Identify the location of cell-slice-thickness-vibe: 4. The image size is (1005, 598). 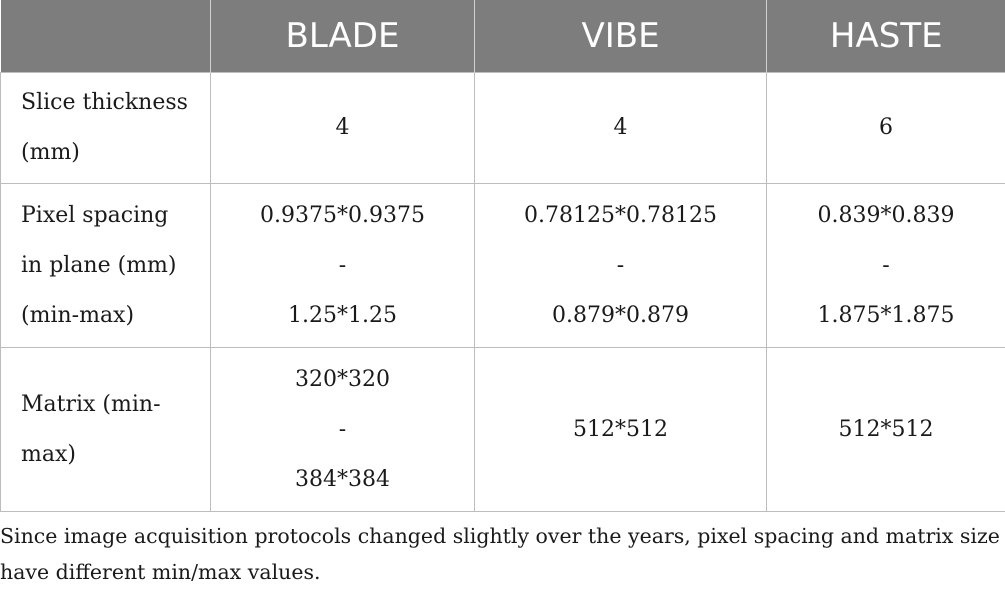
(620, 128).